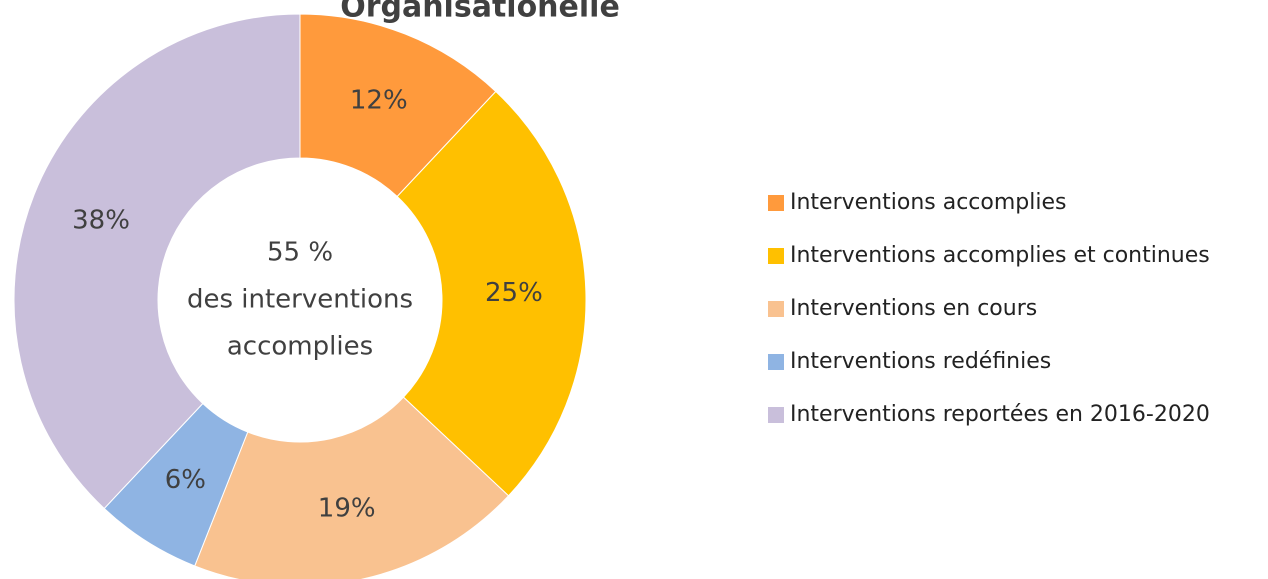 Image resolution: width=1268 pixels, height=579 pixels. What do you see at coordinates (920, 361) in the screenshot?
I see `legend-label: Interventions redéfinies` at bounding box center [920, 361].